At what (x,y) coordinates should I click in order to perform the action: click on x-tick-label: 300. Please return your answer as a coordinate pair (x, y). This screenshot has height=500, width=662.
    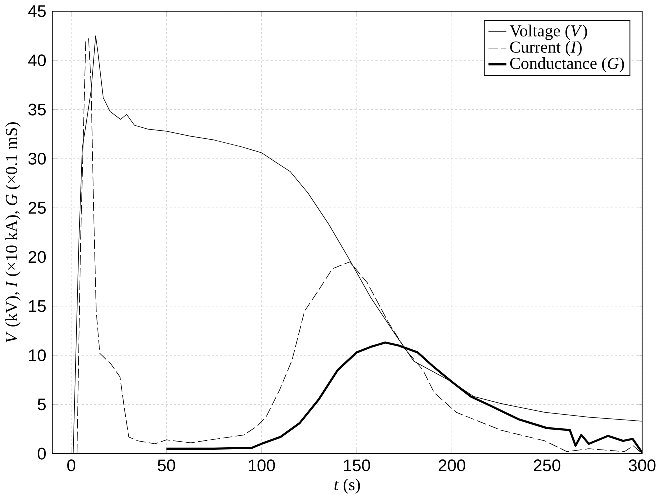
    Looking at the image, I should click on (642, 466).